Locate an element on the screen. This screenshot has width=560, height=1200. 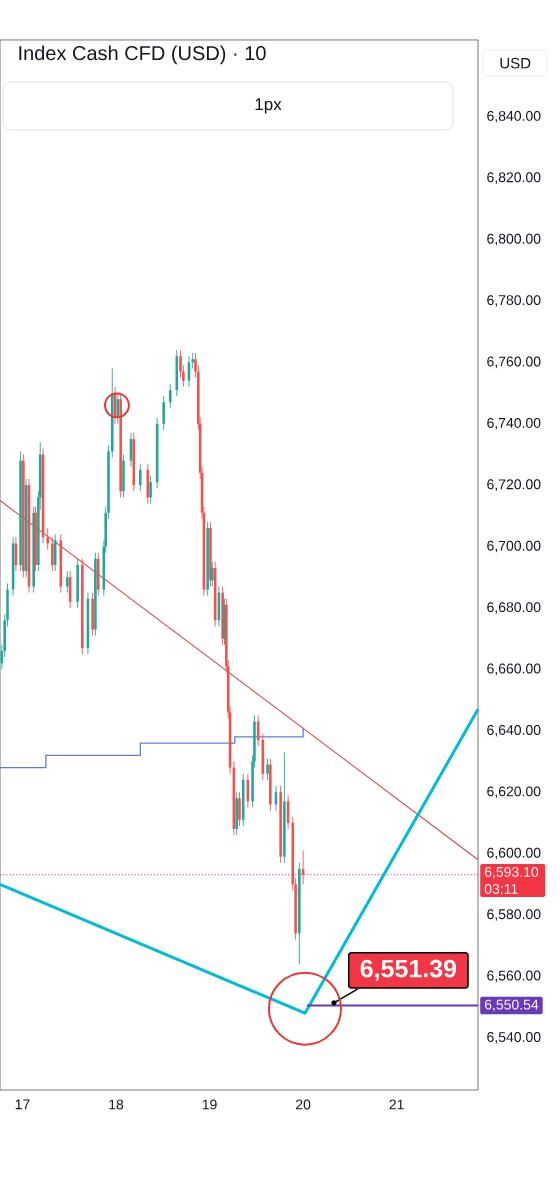
y-axis-title: USD is located at coordinates (515, 63).